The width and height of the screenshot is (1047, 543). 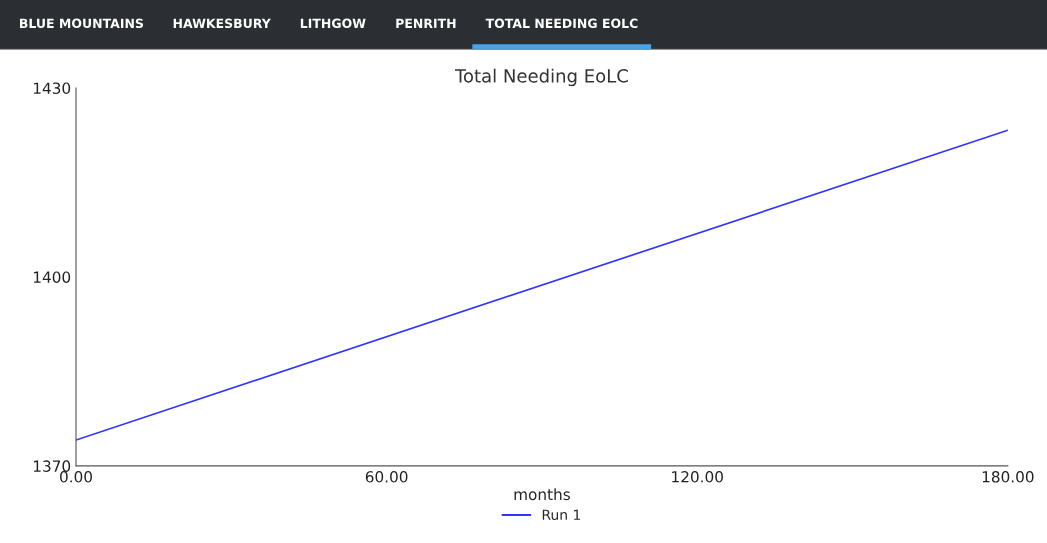 I want to click on text: LITHGOW, so click(x=333, y=23).